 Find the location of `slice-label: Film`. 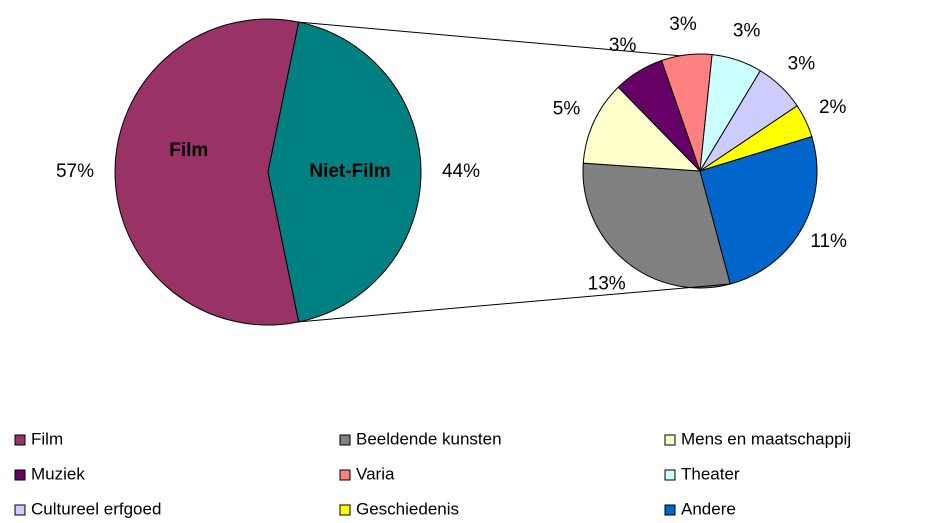

slice-label: Film is located at coordinates (188, 150).